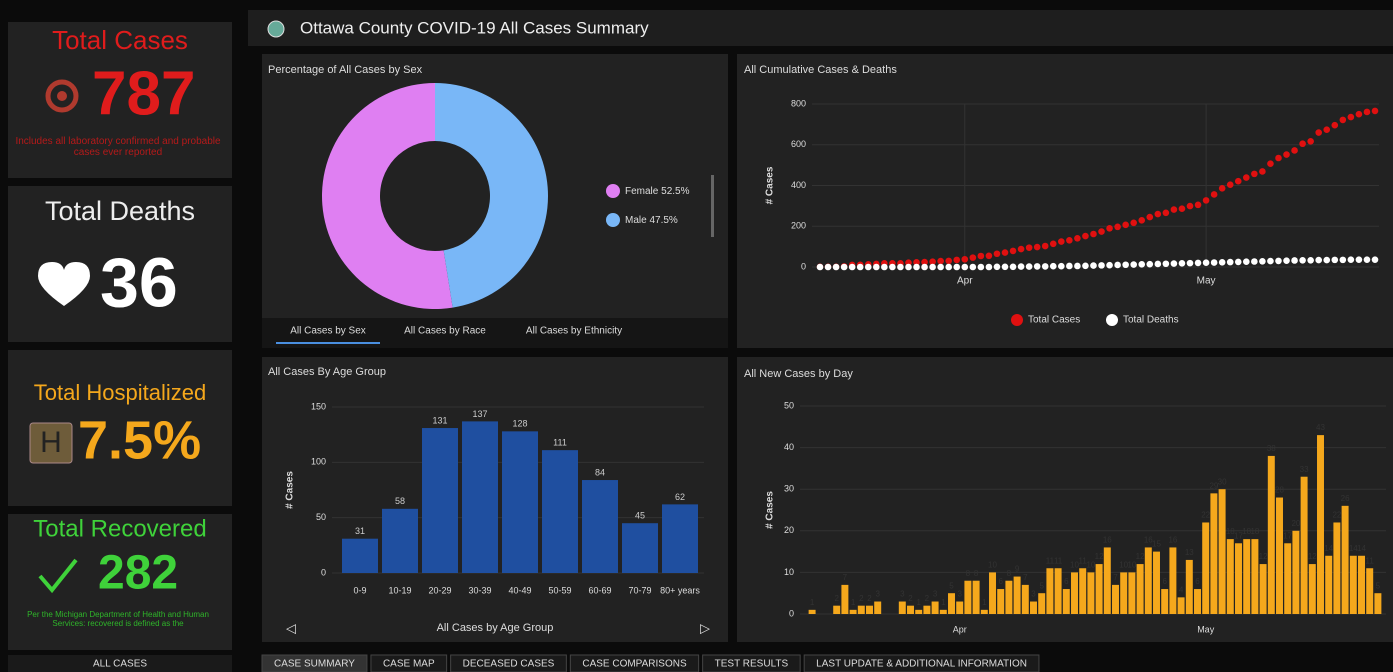 This screenshot has height=672, width=1393. Describe the element at coordinates (789, 405) in the screenshot. I see `y-tick-label: 50` at that location.